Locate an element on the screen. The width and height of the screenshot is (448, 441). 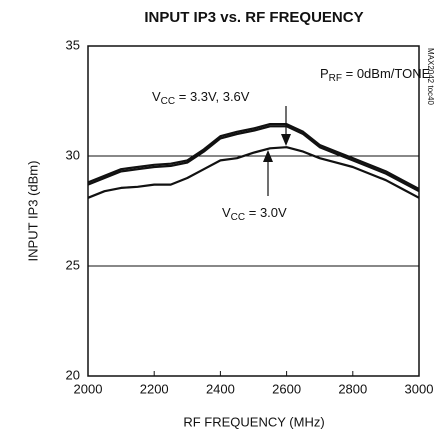
annotation: VCC = 3.0V is located at coordinates (254, 213).